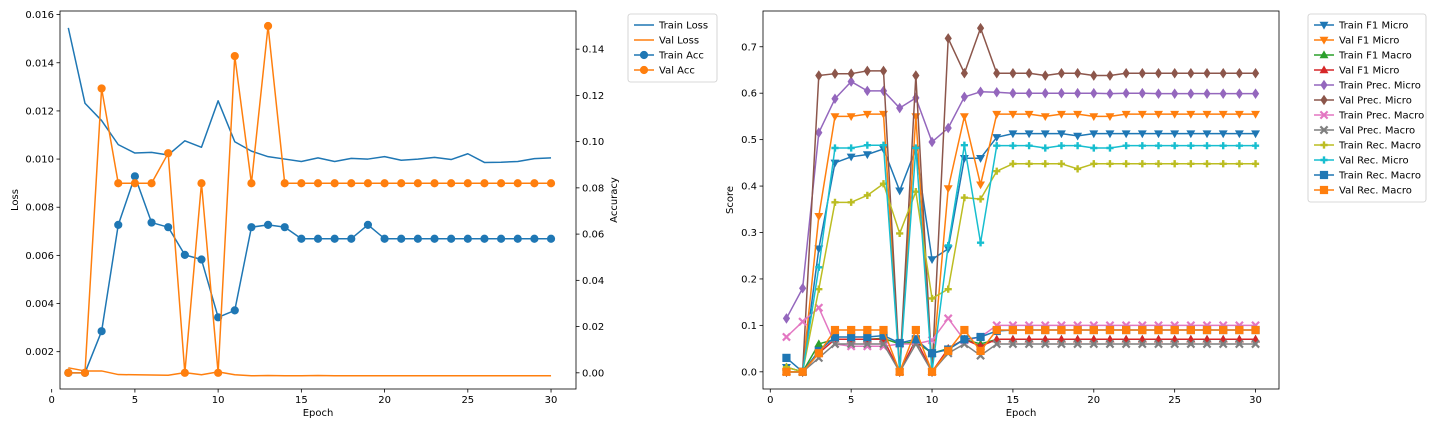  I want to click on legend-box, so click(1367, 108).